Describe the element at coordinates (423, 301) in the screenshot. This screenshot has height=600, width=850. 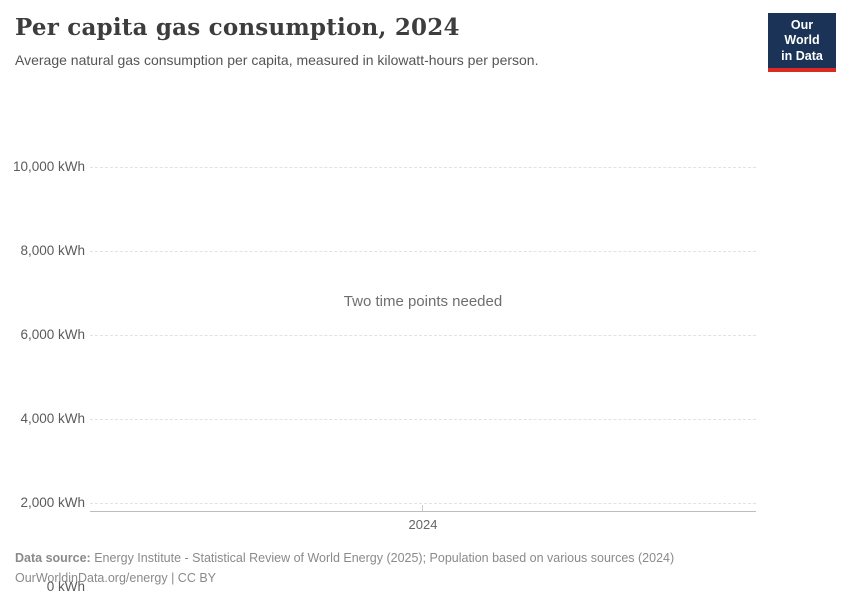
I see `chart-empty-message: Two time points needed` at that location.